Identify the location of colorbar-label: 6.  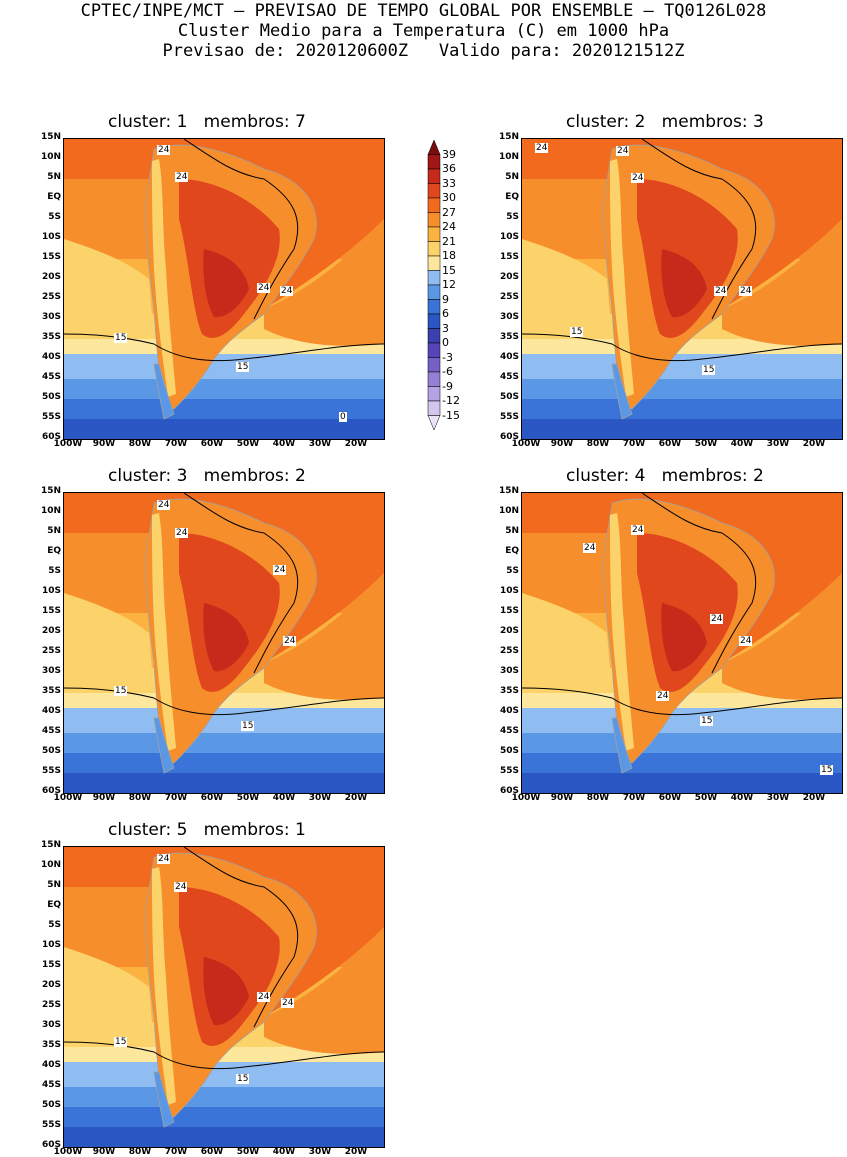
(445, 313).